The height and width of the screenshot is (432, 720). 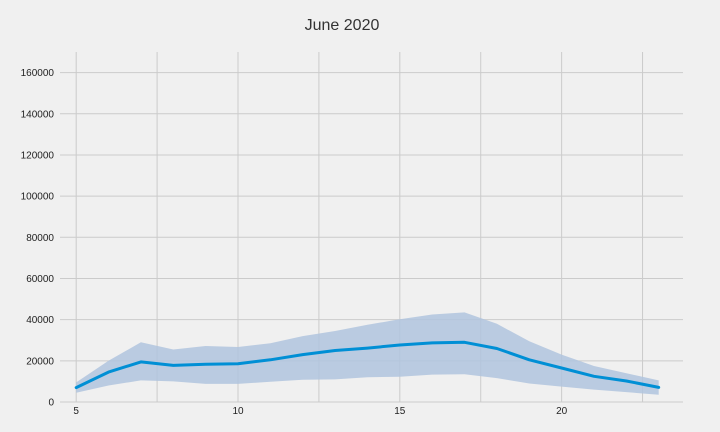 I want to click on y-tick-label: 160000, so click(x=38, y=73).